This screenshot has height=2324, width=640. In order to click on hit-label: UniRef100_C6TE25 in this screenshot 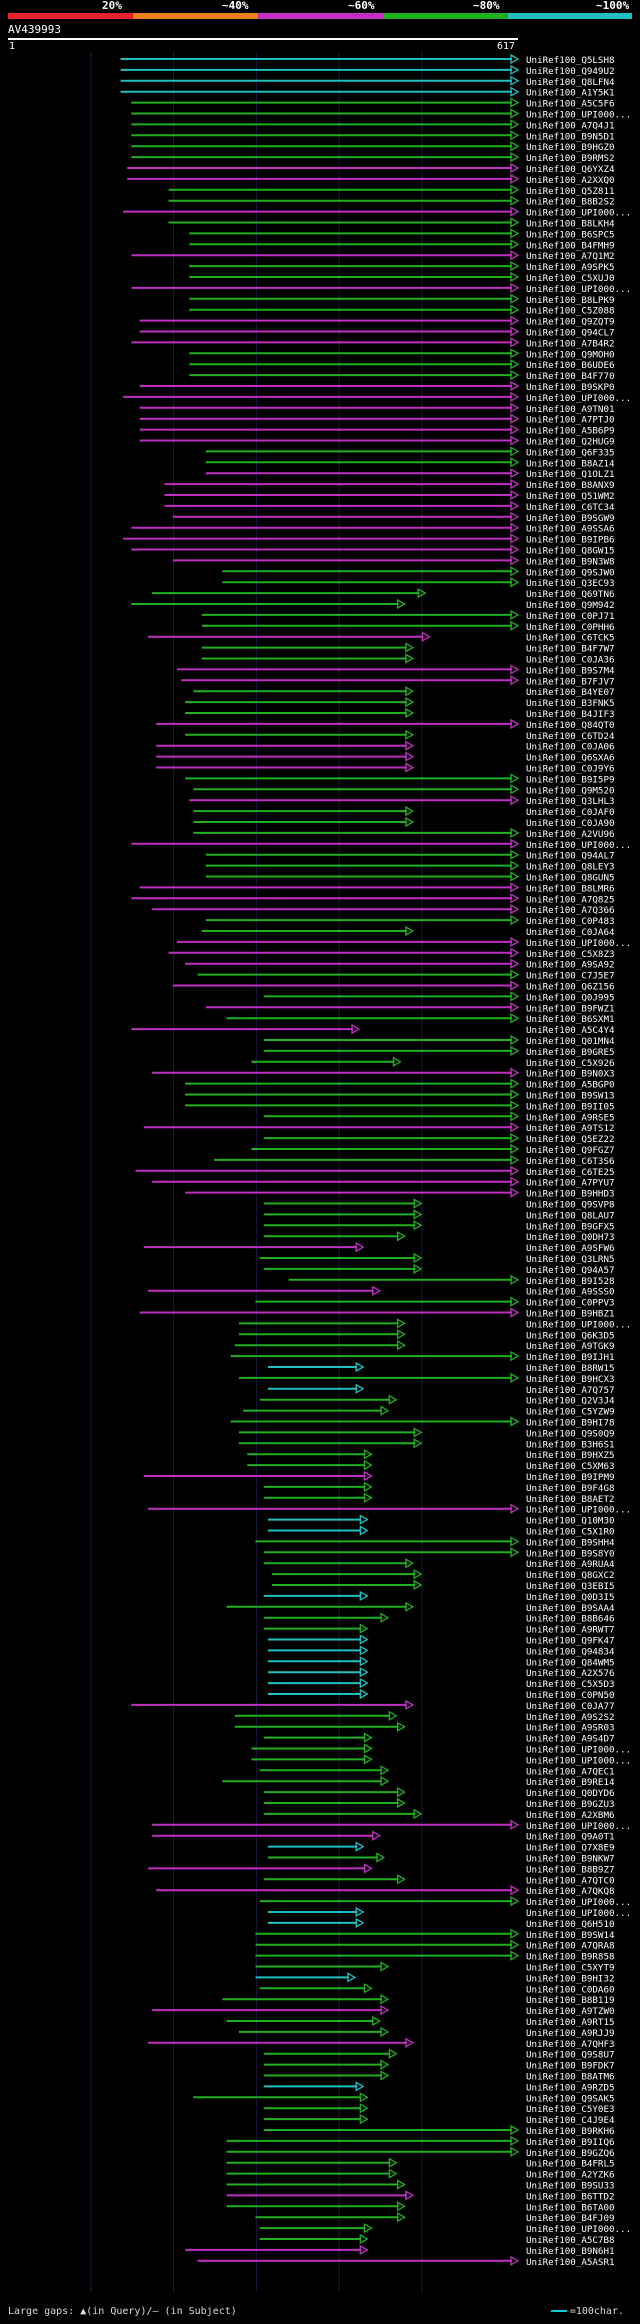, I will do `click(570, 1172)`.